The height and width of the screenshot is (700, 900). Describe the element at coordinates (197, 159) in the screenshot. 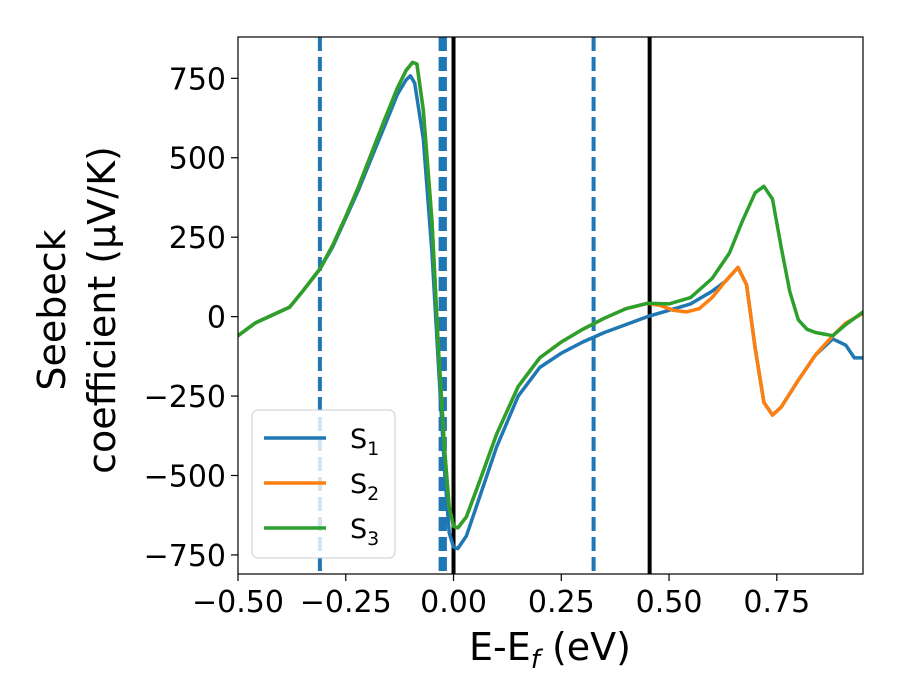

I see `y-tick-label: 500` at that location.